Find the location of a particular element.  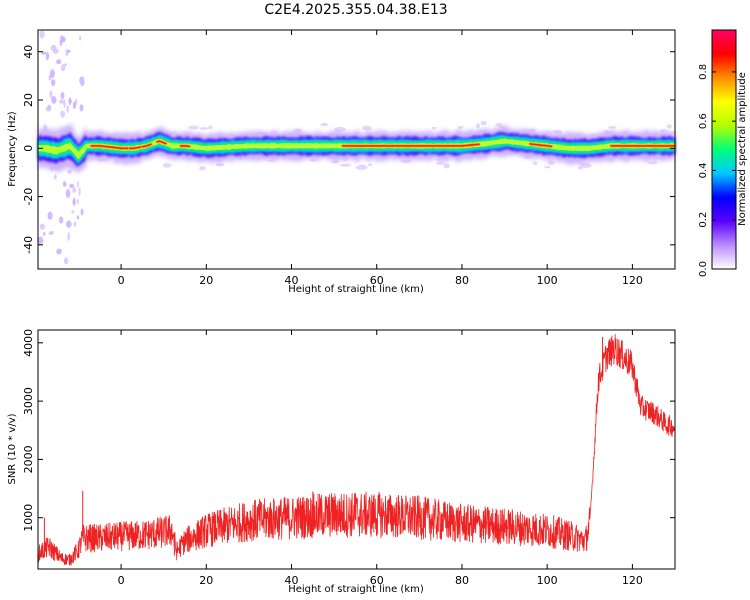

x-tick-label: 40 is located at coordinates (292, 280).